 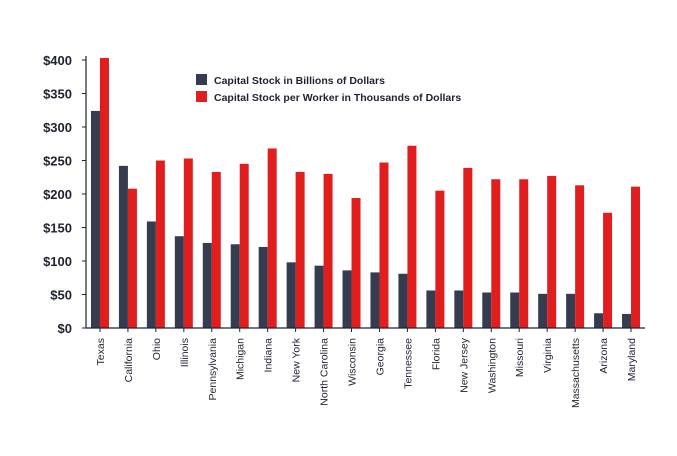 I want to click on x-tick-label: California, so click(x=129, y=360).